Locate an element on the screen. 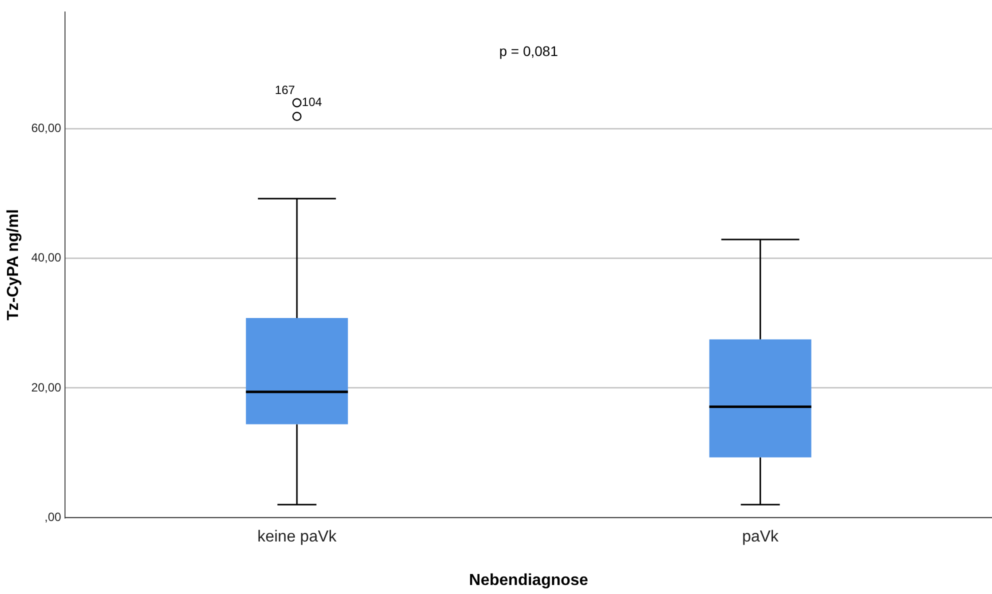 The width and height of the screenshot is (992, 594). annotation: 167 is located at coordinates (285, 90).